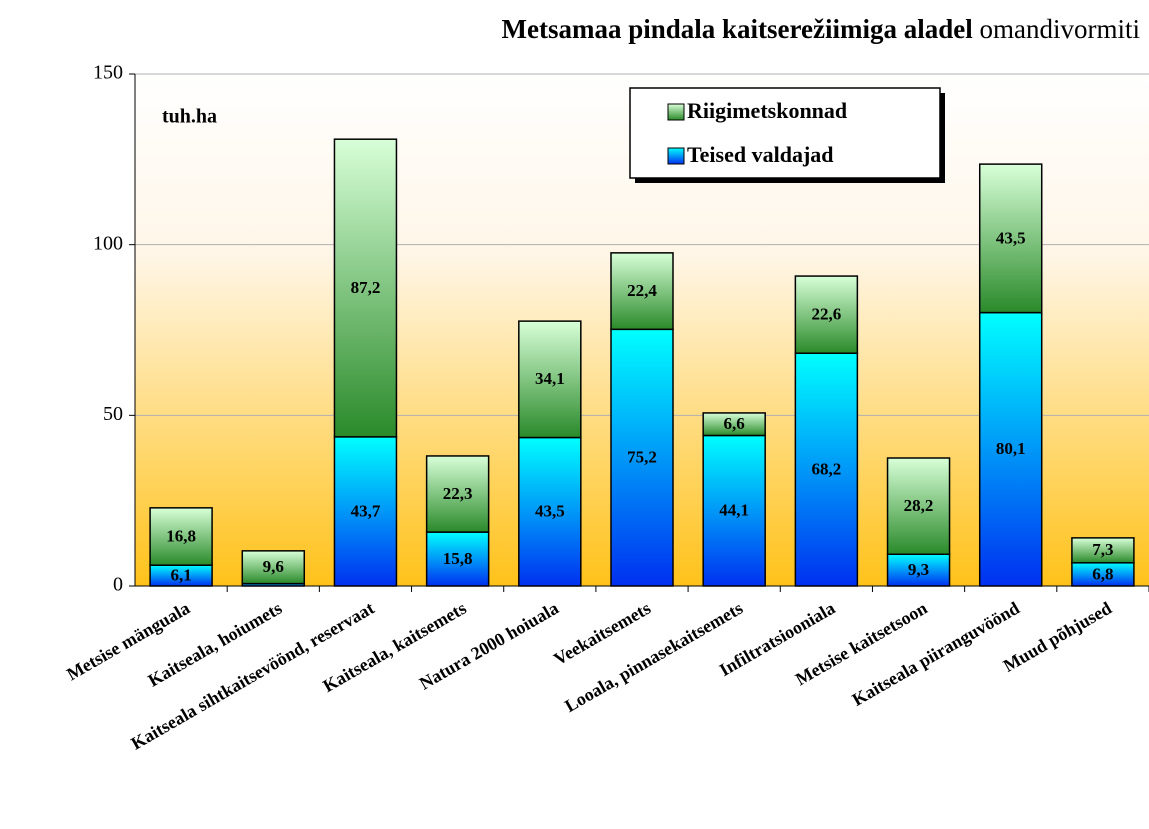 Image resolution: width=1149 pixels, height=829 pixels. What do you see at coordinates (108, 73) in the screenshot?
I see `y-tick-label: 150` at bounding box center [108, 73].